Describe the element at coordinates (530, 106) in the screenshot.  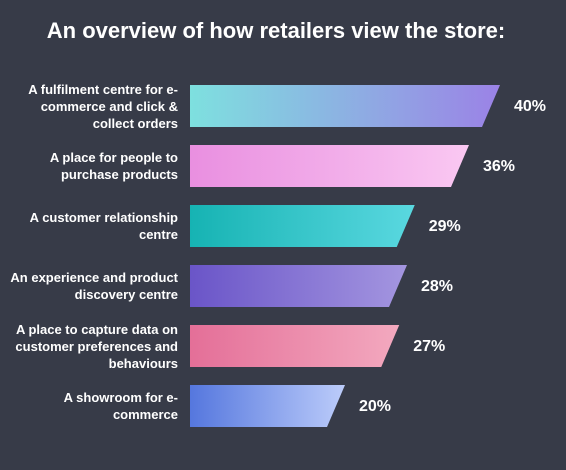
I see `value-label: 40%` at that location.